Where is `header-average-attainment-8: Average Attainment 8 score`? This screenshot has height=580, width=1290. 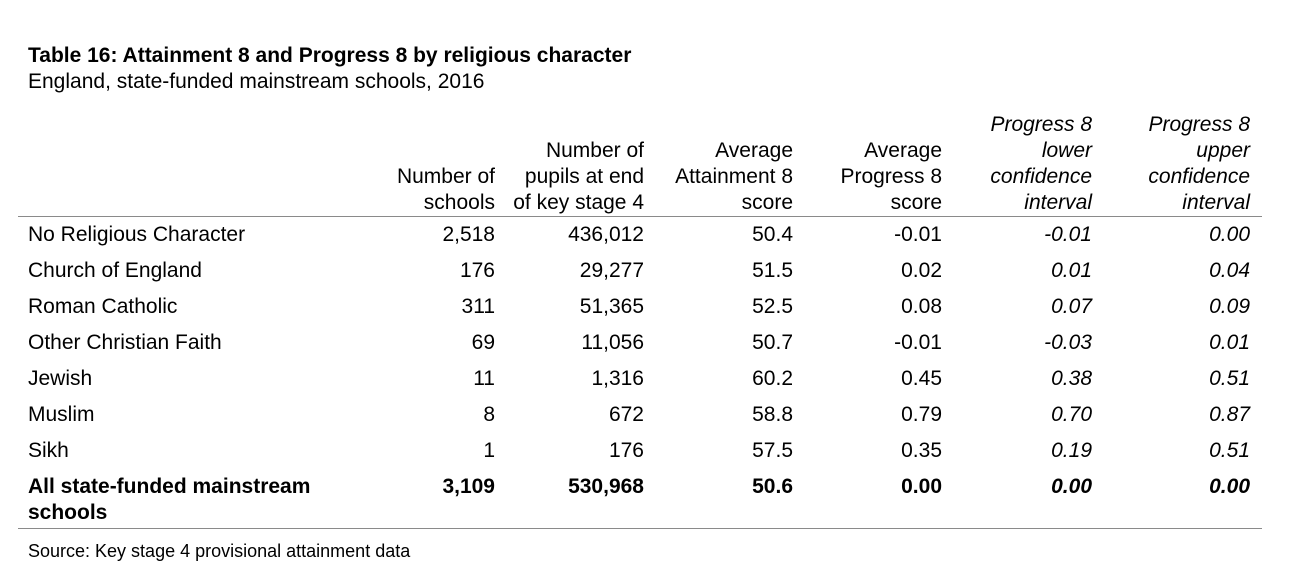
header-average-attainment-8: Average Attainment 8 score is located at coordinates (730, 163).